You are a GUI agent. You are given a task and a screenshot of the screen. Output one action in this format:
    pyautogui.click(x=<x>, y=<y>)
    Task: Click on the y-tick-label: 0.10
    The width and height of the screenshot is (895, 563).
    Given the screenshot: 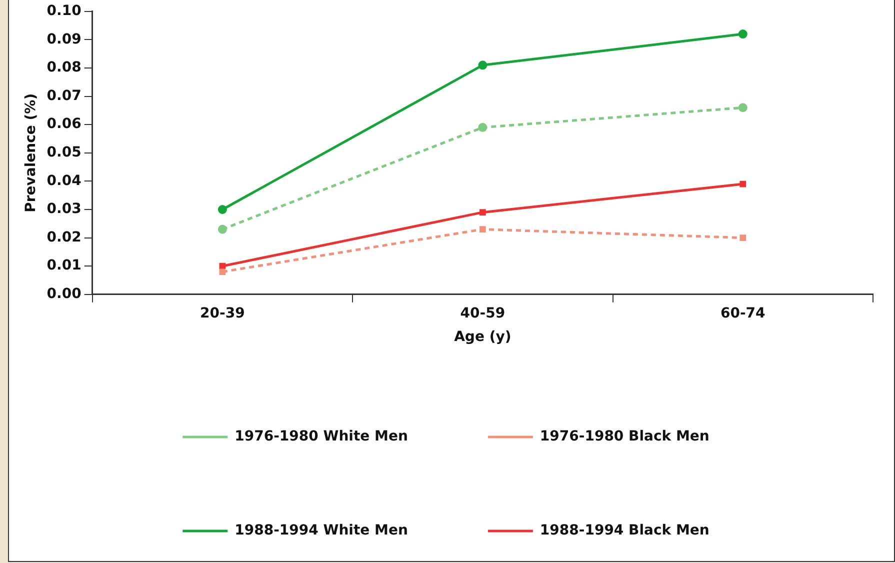 What is the action you would take?
    pyautogui.click(x=64, y=11)
    